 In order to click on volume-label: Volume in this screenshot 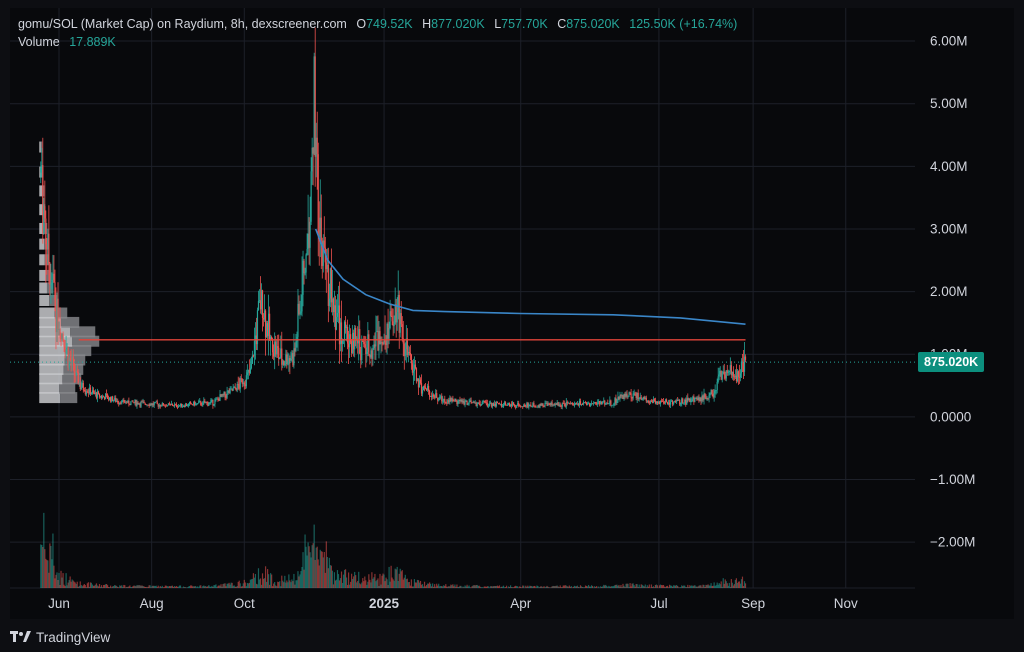, I will do `click(39, 42)`.